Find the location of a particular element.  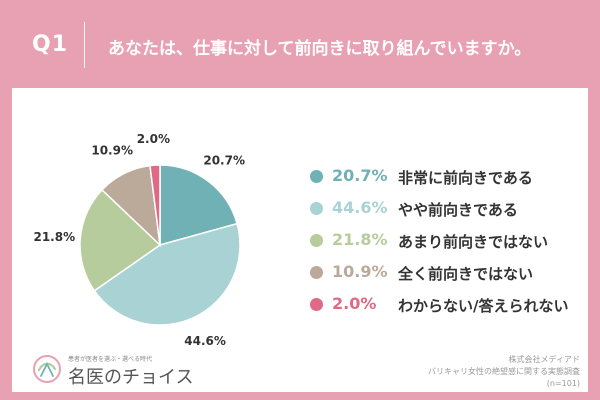

source-company: 株式会社メディアド is located at coordinates (544, 359).